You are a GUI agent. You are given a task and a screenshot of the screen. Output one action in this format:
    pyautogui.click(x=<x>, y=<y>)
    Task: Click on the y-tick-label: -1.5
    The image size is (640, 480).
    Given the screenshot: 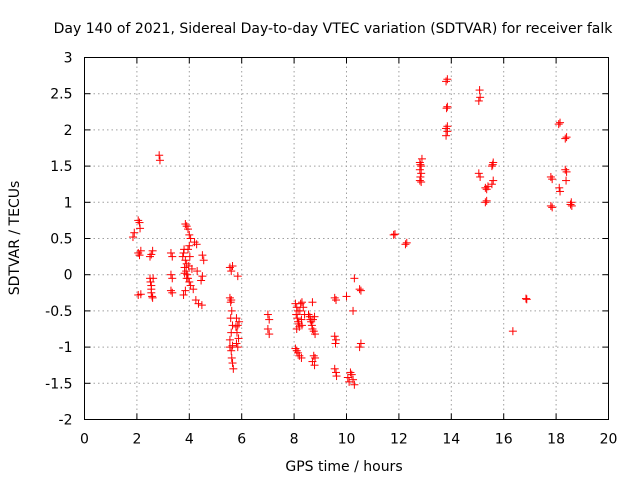 What is the action you would take?
    pyautogui.click(x=58, y=384)
    